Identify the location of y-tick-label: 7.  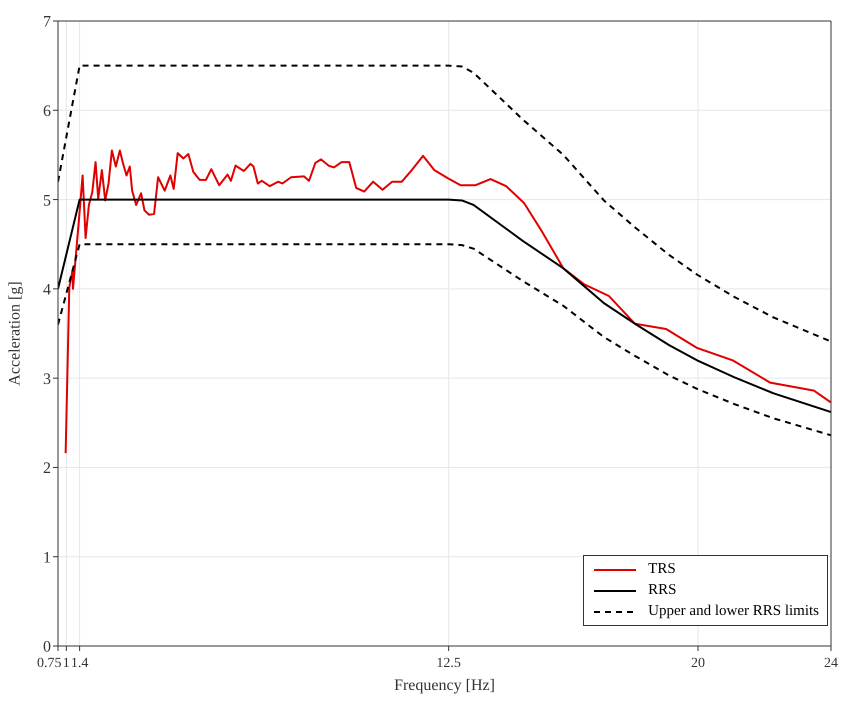
(47, 22).